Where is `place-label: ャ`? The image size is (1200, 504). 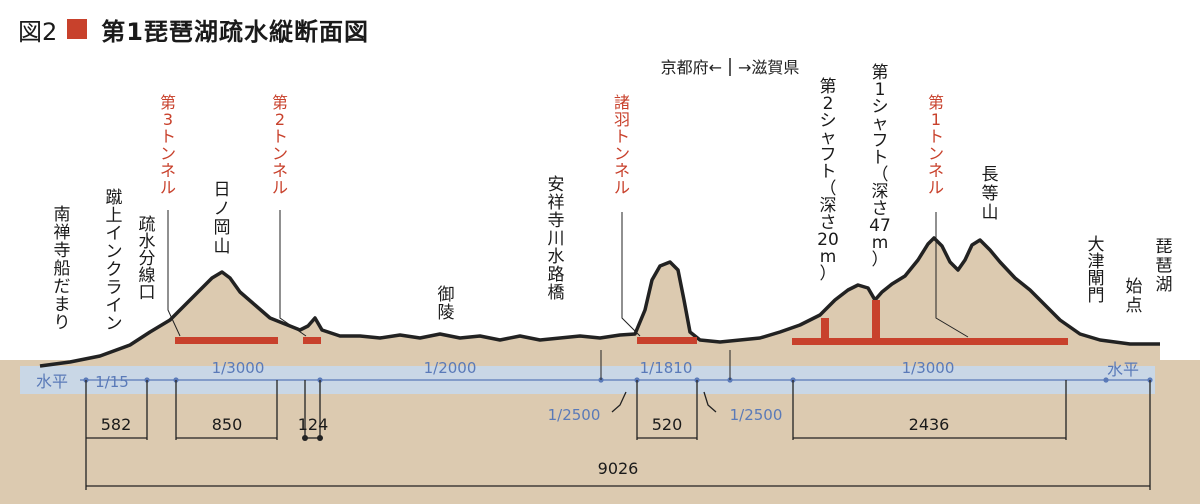 place-label: ャ is located at coordinates (828, 138).